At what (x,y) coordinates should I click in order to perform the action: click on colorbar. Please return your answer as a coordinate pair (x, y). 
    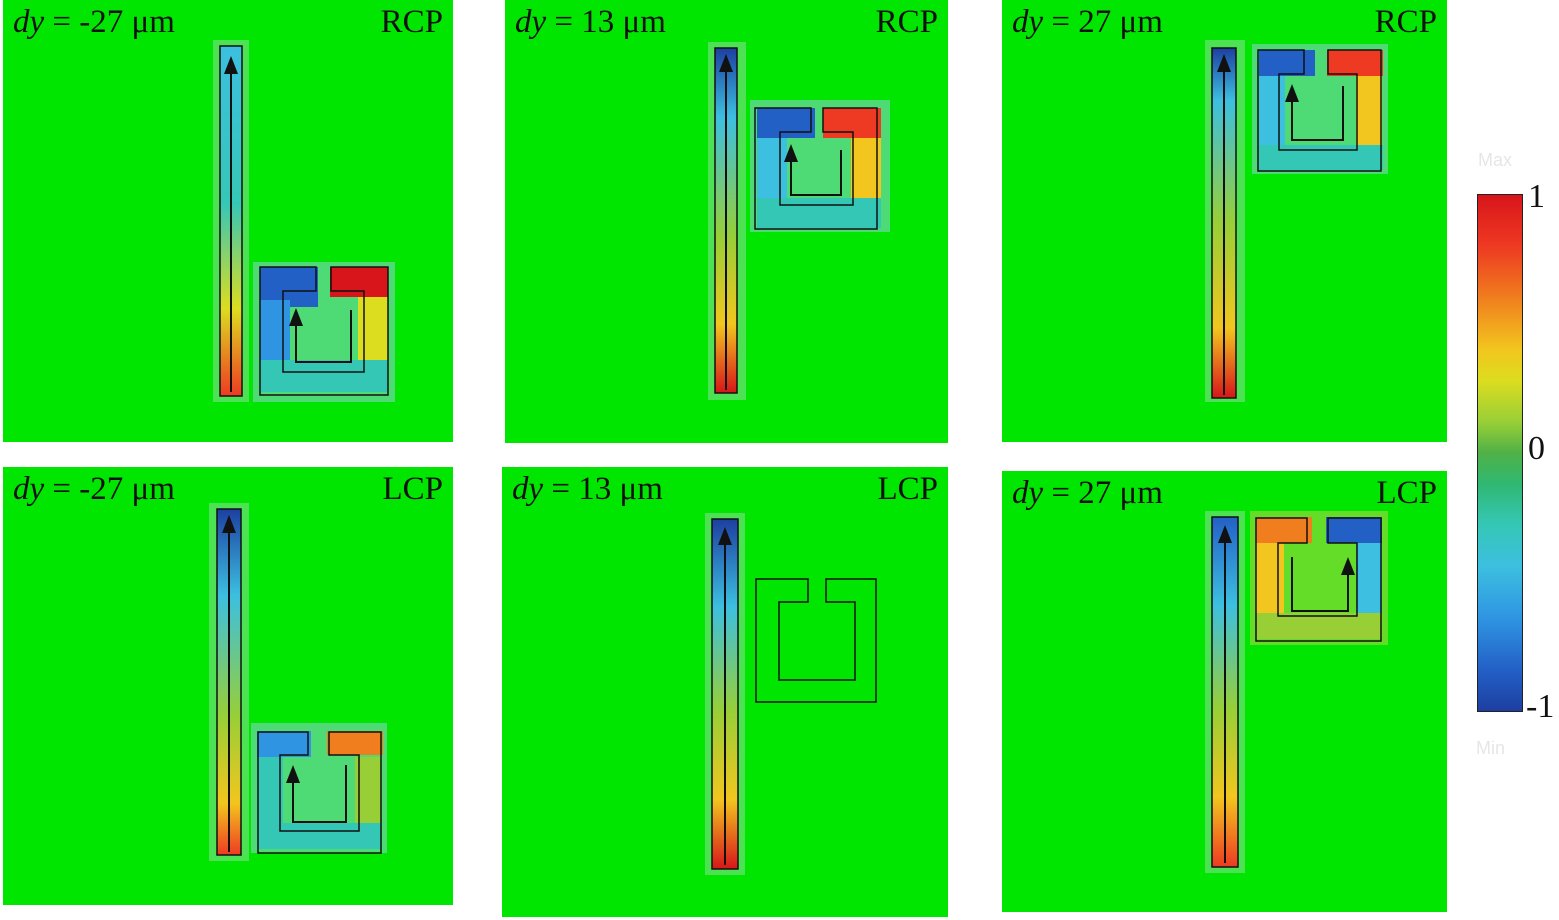
    Looking at the image, I should click on (1500, 453).